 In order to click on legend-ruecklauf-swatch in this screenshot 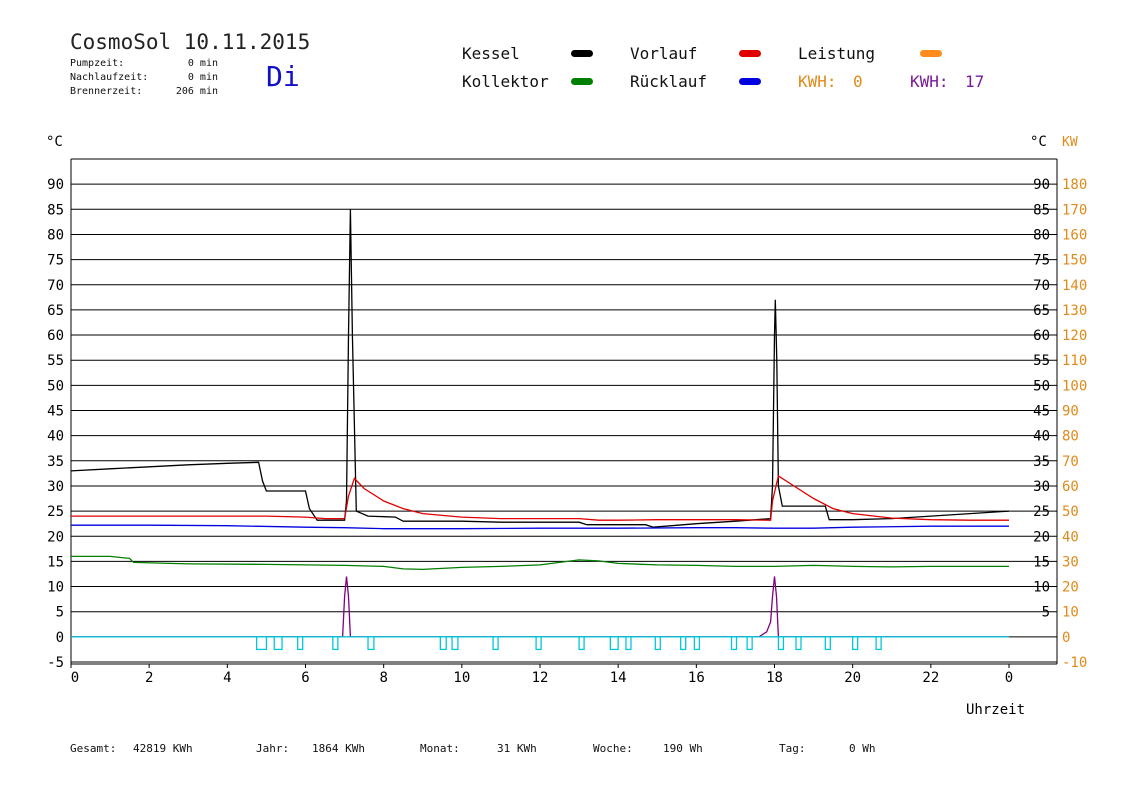, I will do `click(750, 81)`.